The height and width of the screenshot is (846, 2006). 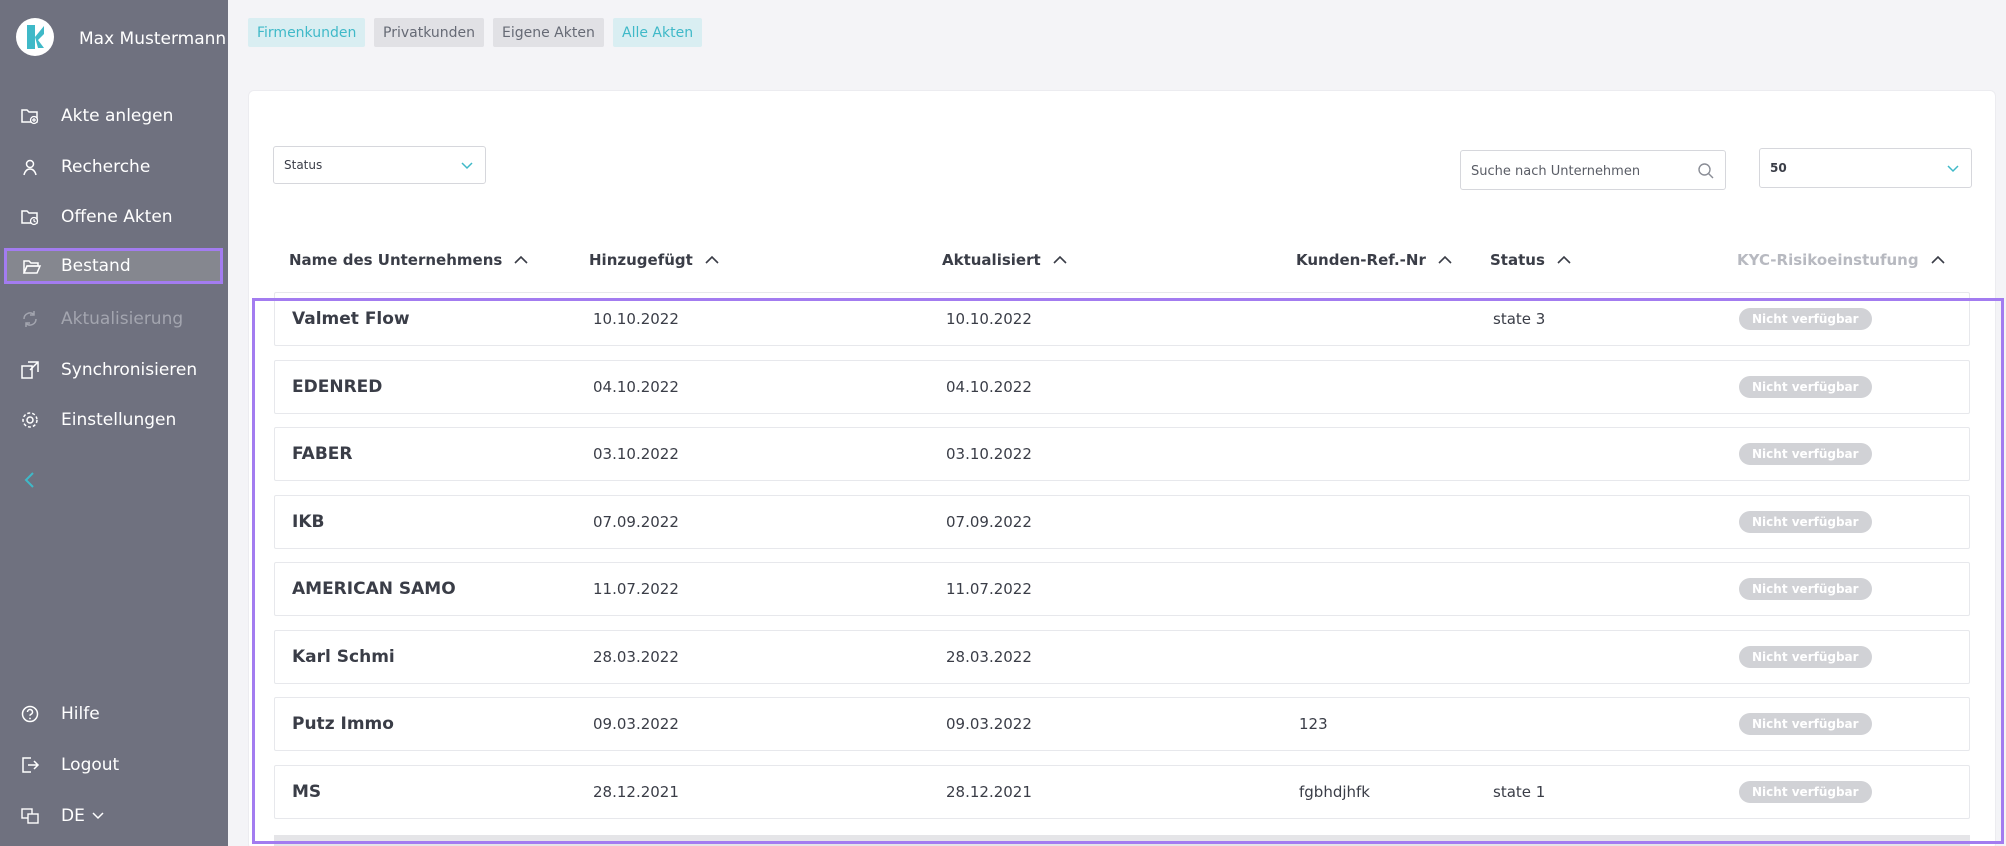 What do you see at coordinates (119, 420) in the screenshot?
I see `sidebar-item-label: Einstellungen` at bounding box center [119, 420].